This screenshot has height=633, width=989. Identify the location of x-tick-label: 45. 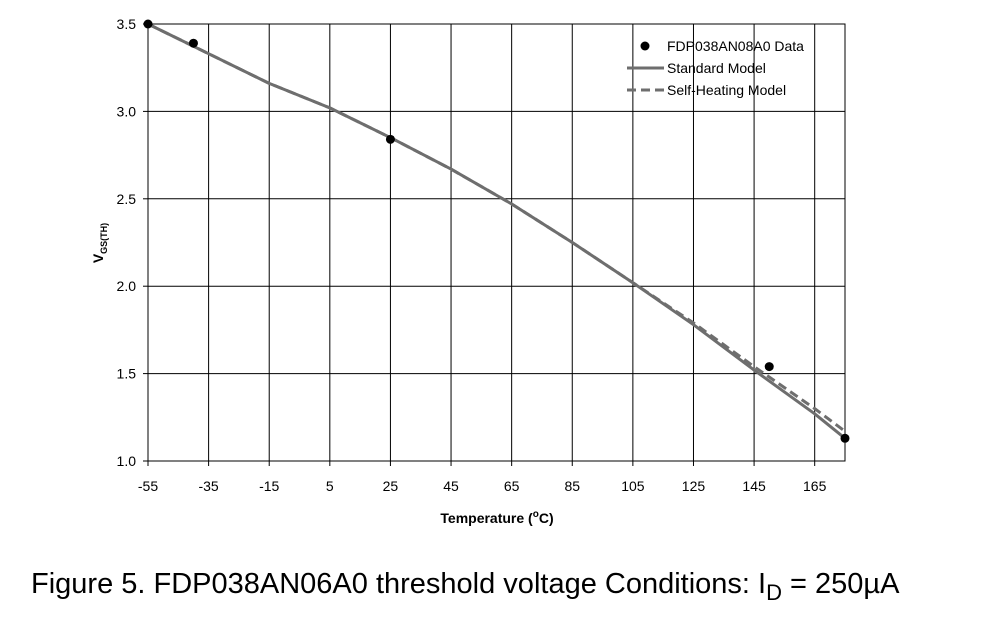
(451, 486).